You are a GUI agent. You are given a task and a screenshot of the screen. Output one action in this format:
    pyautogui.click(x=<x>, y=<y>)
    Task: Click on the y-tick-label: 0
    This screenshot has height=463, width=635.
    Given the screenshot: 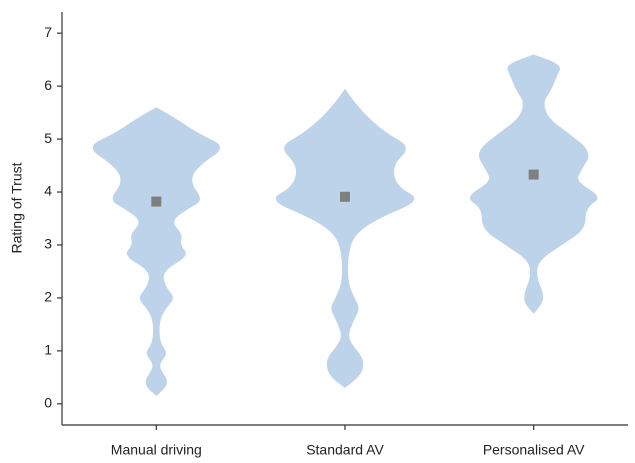 What is the action you would take?
    pyautogui.click(x=48, y=403)
    